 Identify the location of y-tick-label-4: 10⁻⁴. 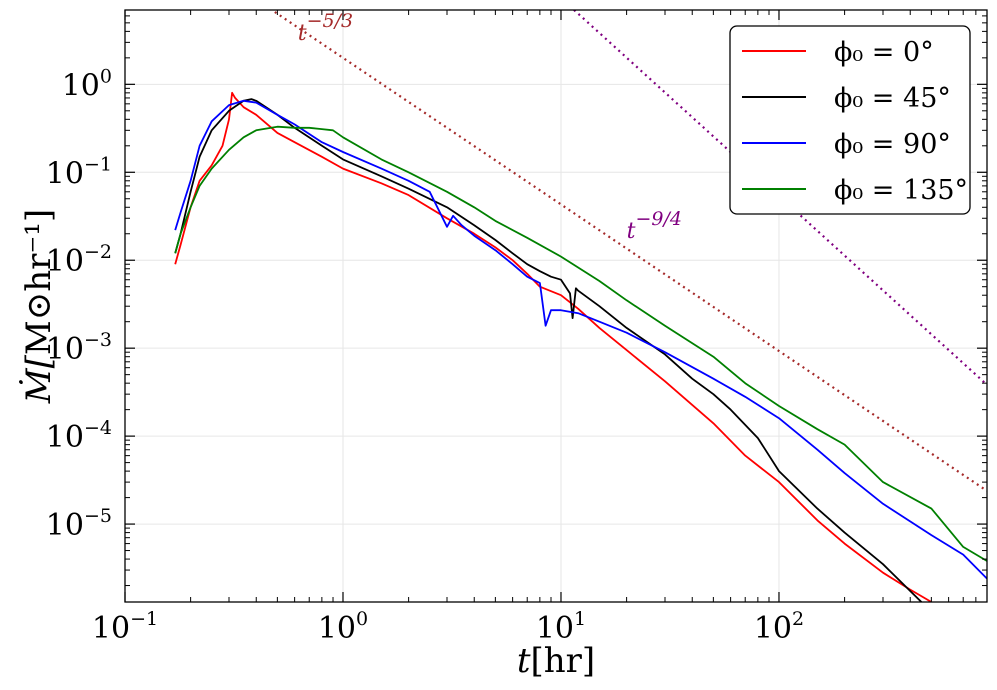
(79, 436).